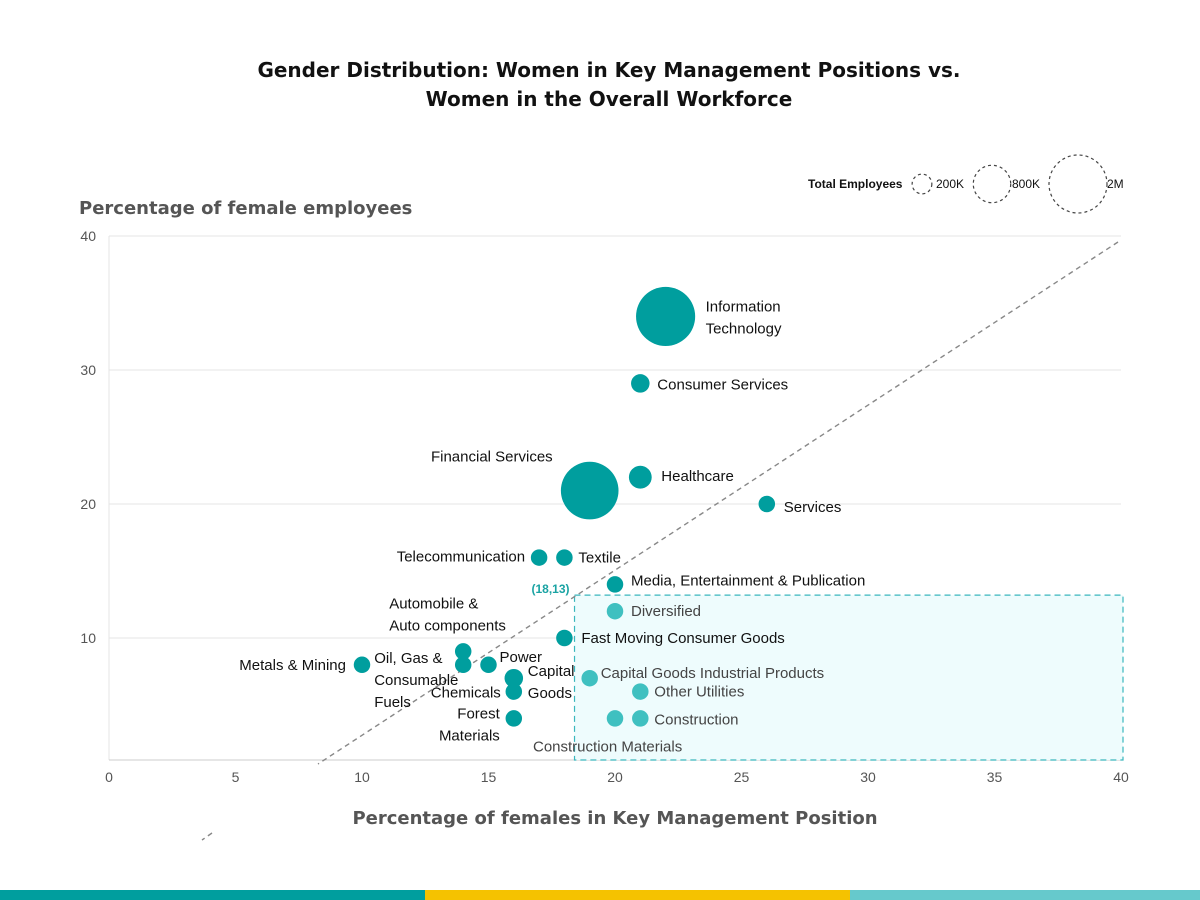 The height and width of the screenshot is (900, 1200). What do you see at coordinates (1026, 184) in the screenshot?
I see `legend-label-800K: 800K` at bounding box center [1026, 184].